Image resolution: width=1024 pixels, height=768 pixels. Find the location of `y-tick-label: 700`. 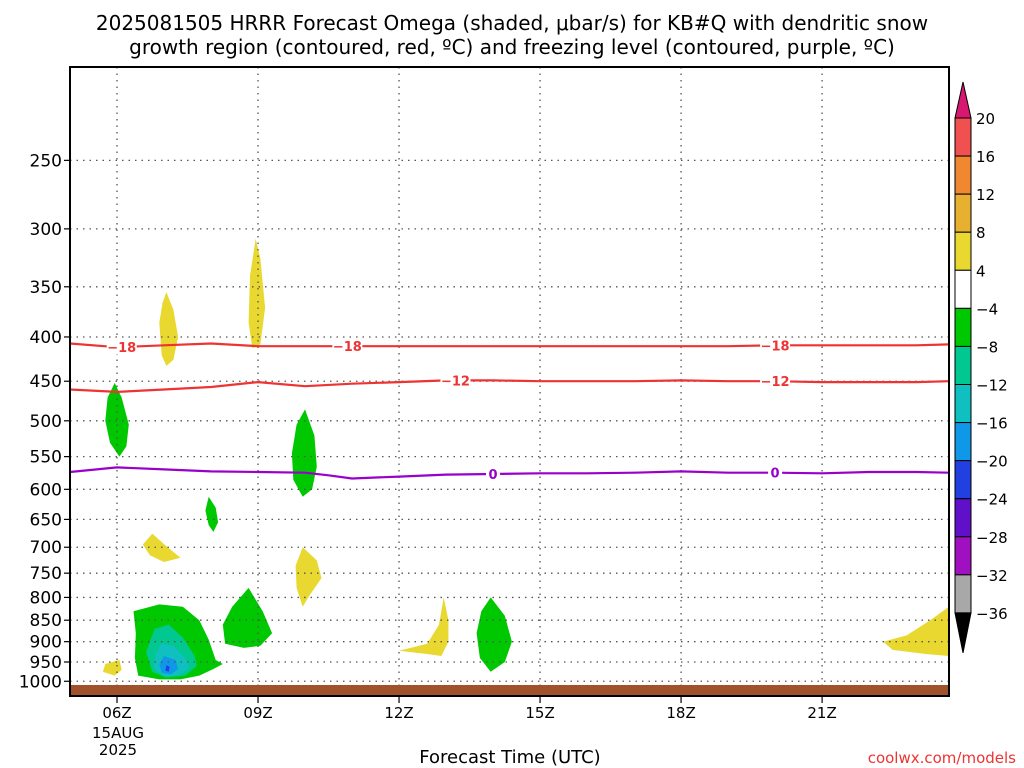

y-tick-label: 700 is located at coordinates (46, 548).